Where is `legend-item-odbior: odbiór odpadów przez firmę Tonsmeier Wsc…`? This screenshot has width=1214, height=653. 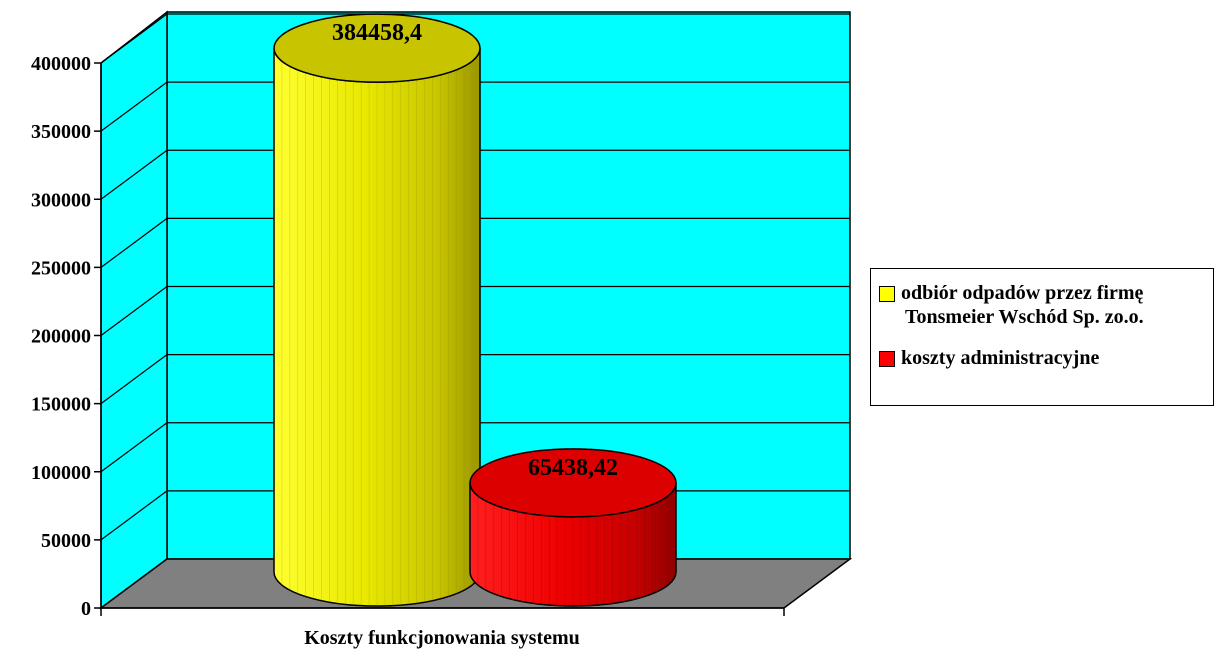
legend-item-odbior: odbiór odpadów przez firmę Tonsmeier Wsc… is located at coordinates (1011, 305).